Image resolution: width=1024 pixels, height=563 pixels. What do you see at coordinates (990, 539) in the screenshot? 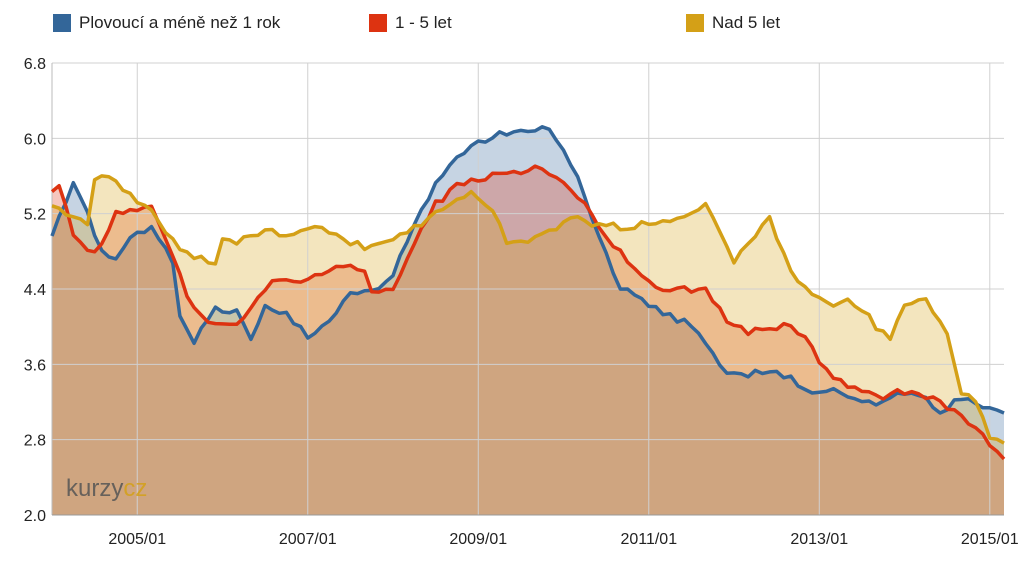
I see `x-tick-label: 2015/01` at bounding box center [990, 539].